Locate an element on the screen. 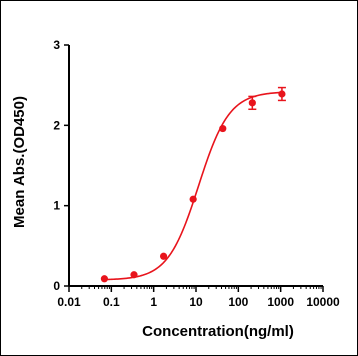  x-tick-label: 0.1 is located at coordinates (111, 302).